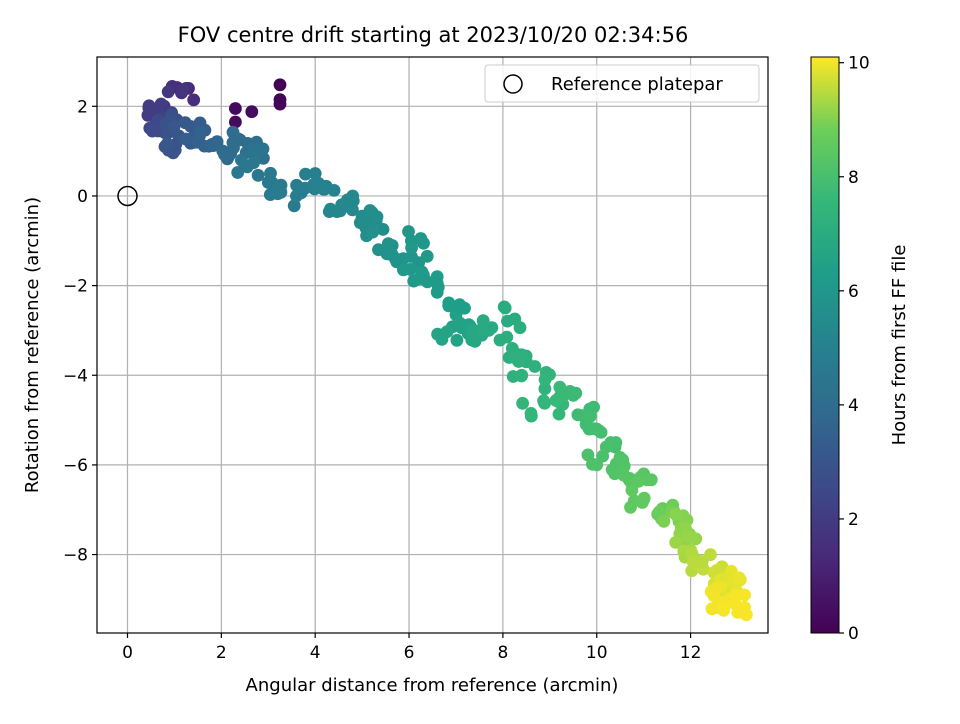  What do you see at coordinates (221, 653) in the screenshot?
I see `x-tick-label: 2` at bounding box center [221, 653].